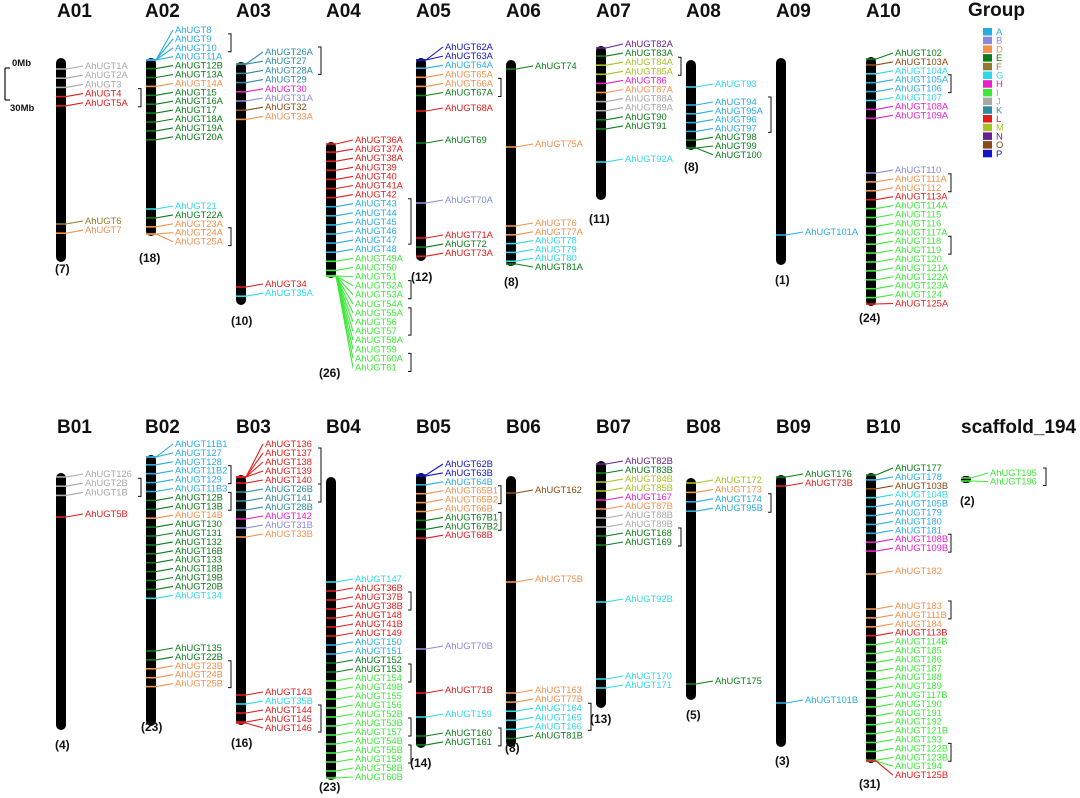  What do you see at coordinates (199, 568) in the screenshot?
I see `gene-label: AhUGT18B` at bounding box center [199, 568].